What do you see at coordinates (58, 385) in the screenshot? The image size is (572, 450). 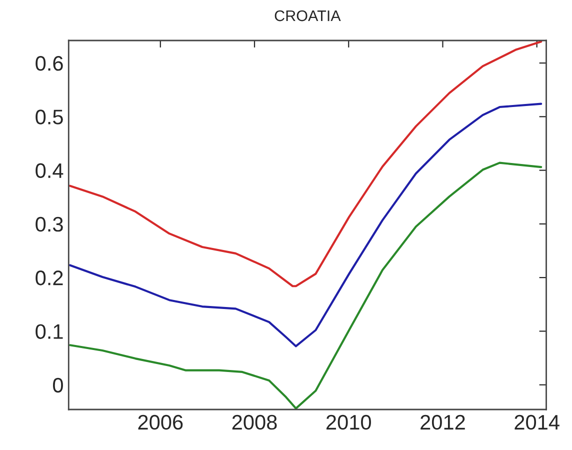 I see `y-tick-label: 0` at bounding box center [58, 385].